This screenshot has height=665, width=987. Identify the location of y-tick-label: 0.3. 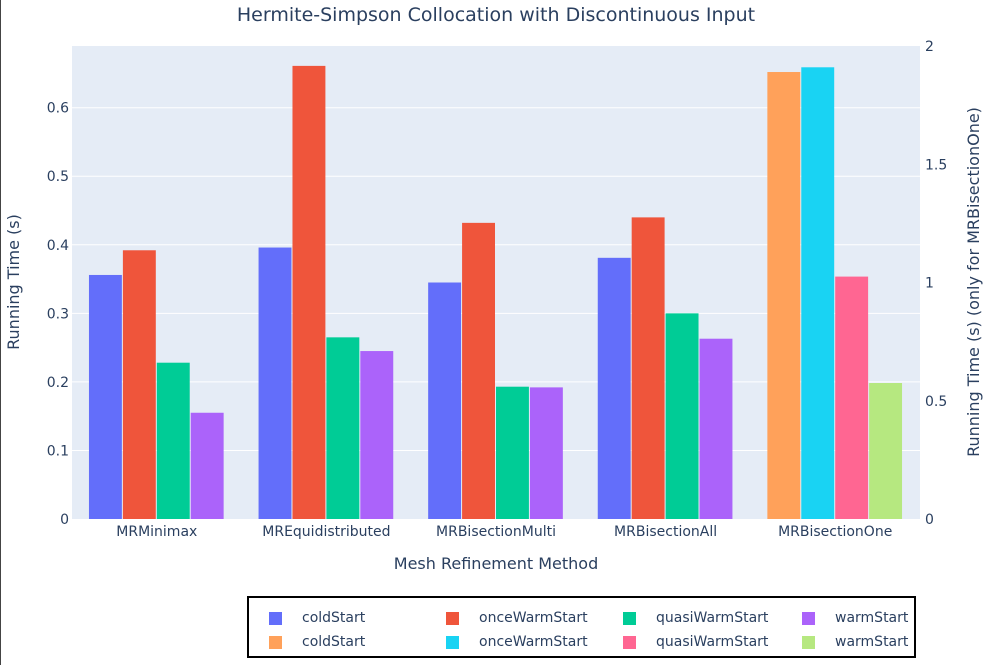
(58, 314).